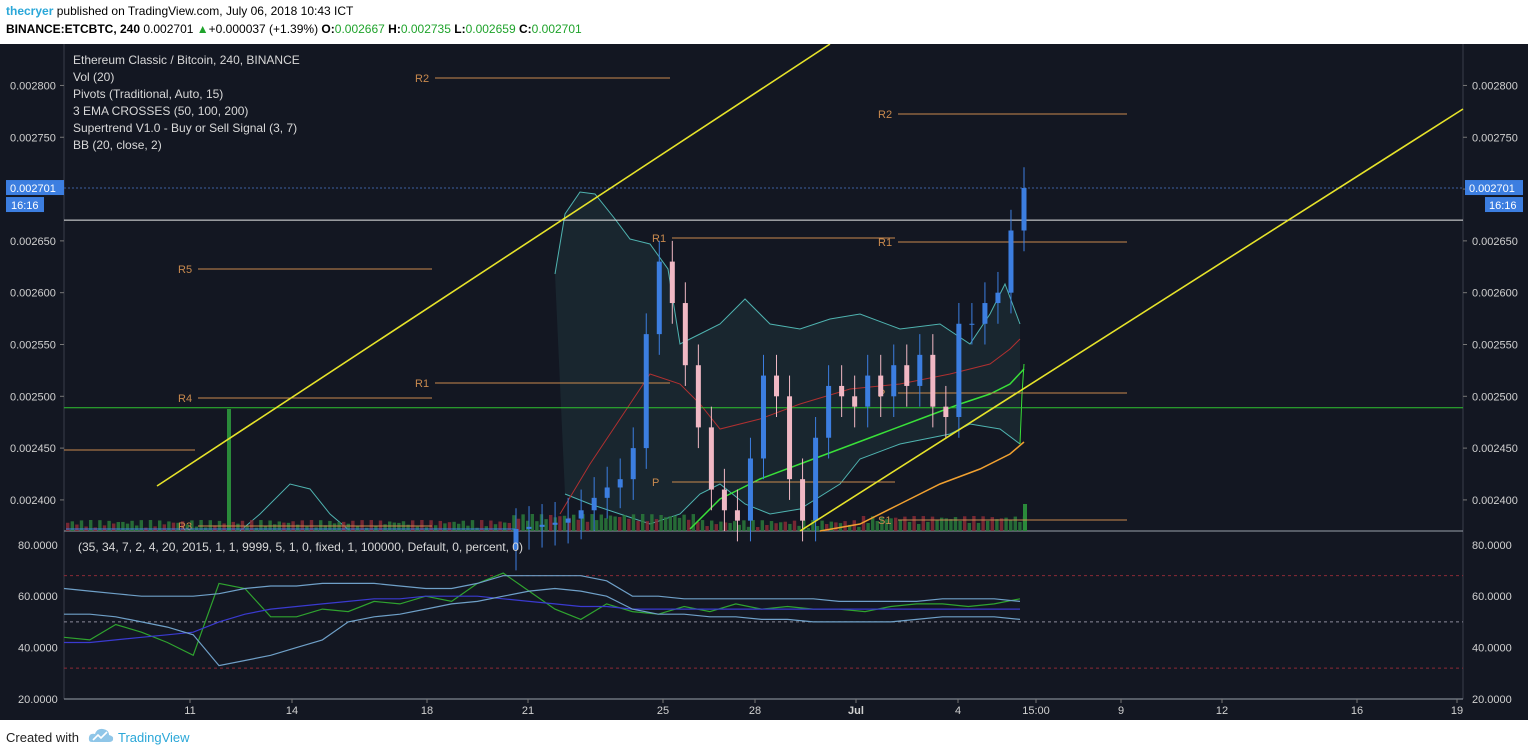  What do you see at coordinates (25, 205) in the screenshot?
I see `countdown-tag-left` at bounding box center [25, 205].